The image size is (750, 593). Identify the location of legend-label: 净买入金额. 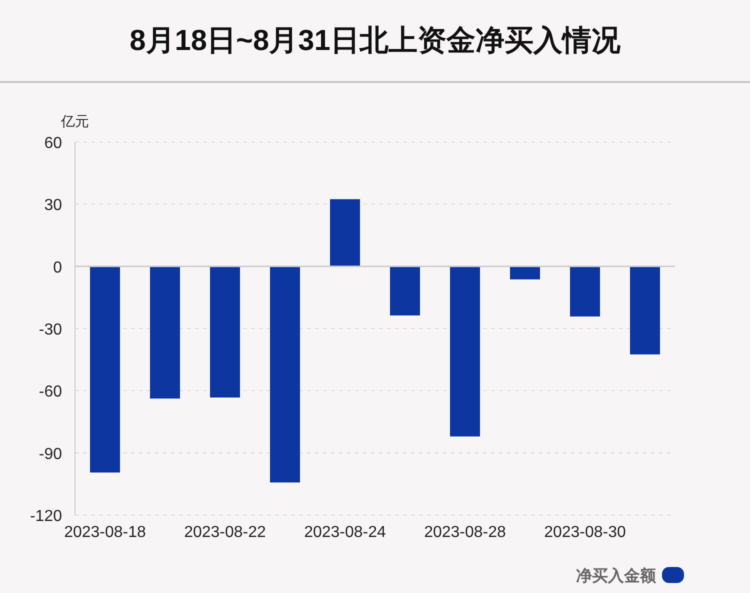
(616, 576).